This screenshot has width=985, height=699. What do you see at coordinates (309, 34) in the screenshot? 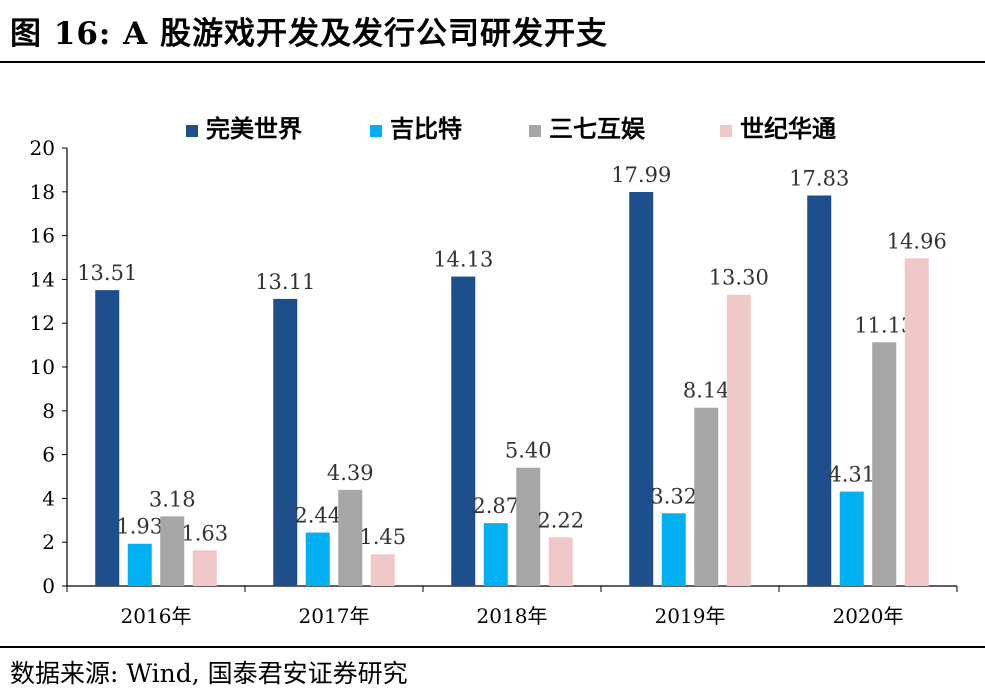
I see `page-title: 图 16: A 股游戏开发及发行公司研发开支` at bounding box center [309, 34].